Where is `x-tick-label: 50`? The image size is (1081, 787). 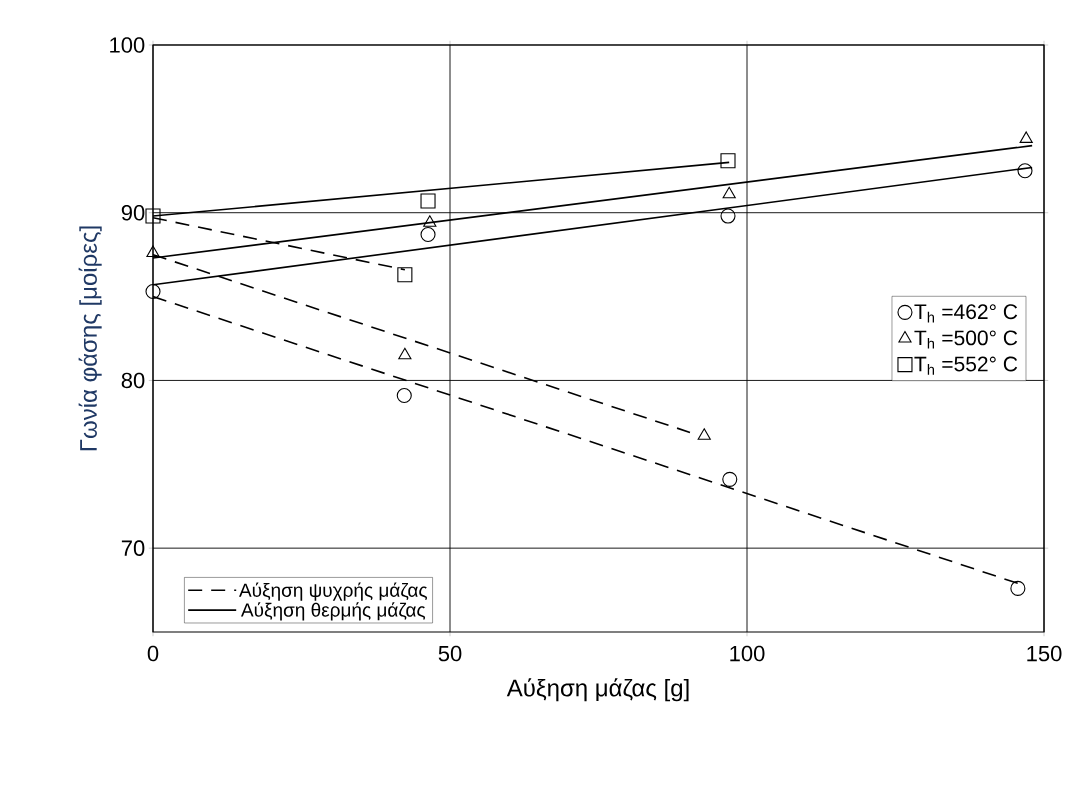 x-tick-label: 50 is located at coordinates (450, 653).